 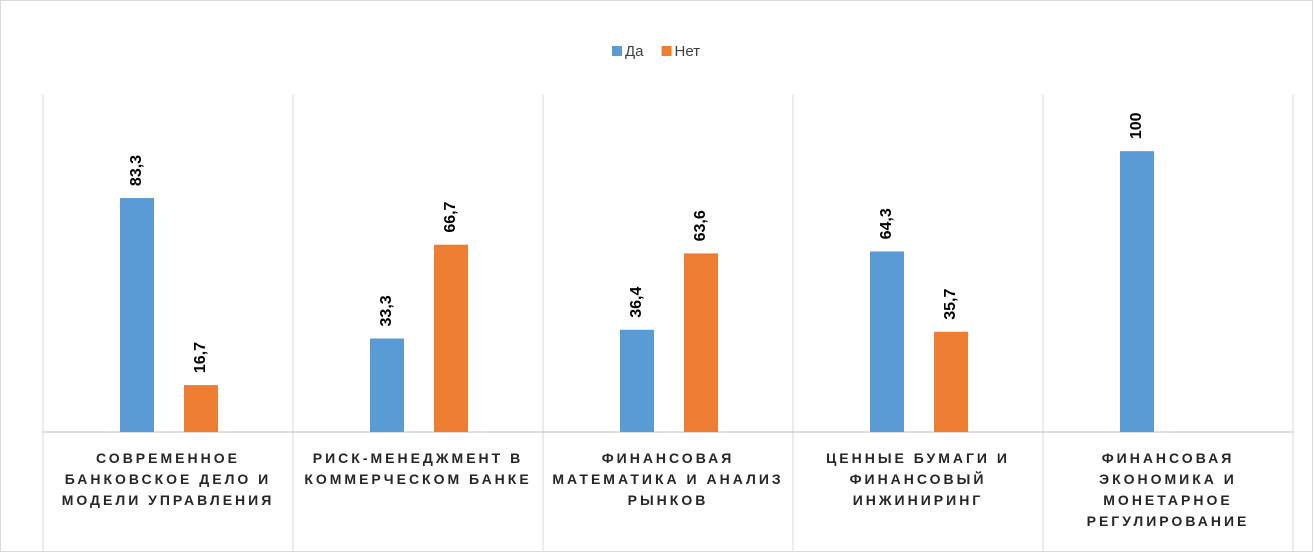 What do you see at coordinates (950, 304) in the screenshot?
I see `value-label: 35,7` at bounding box center [950, 304].